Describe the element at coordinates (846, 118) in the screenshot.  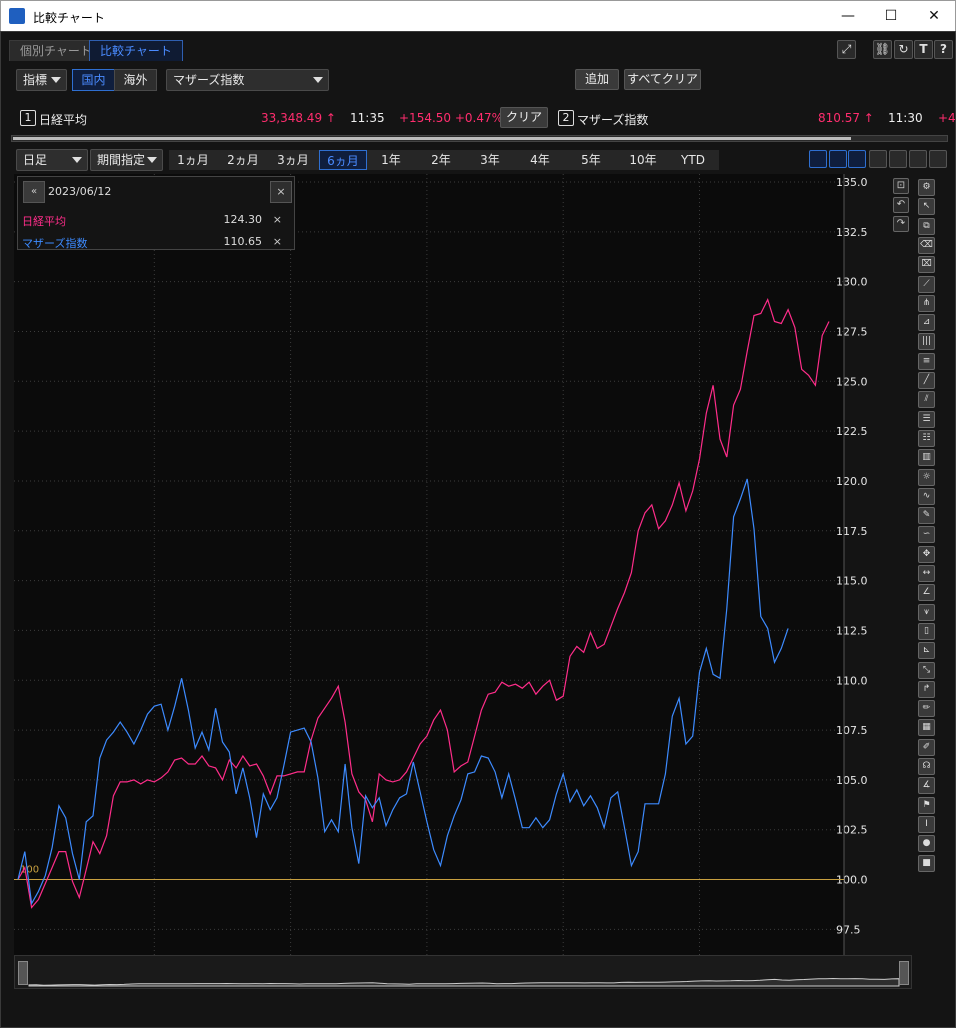
I see `quote-2-price: 810.57 ↑` at that location.